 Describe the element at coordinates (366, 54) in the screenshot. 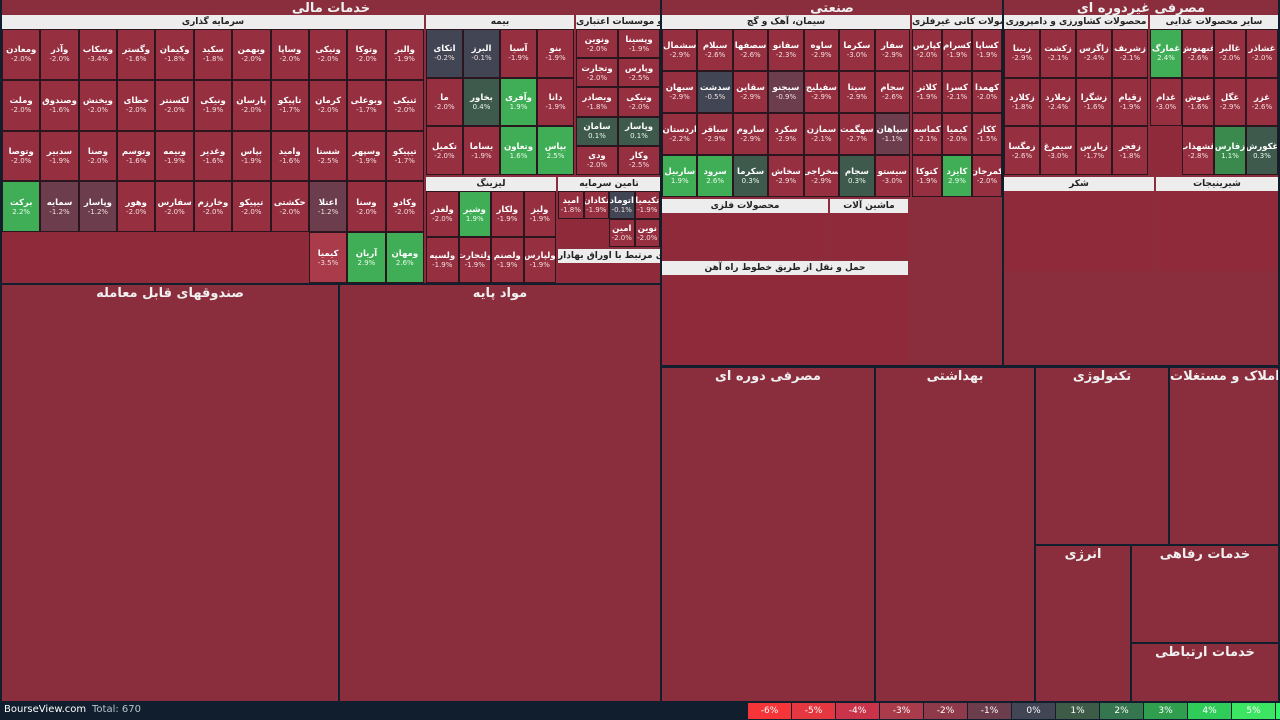

I see `stock-tile: وتوکا -2.0%` at that location.